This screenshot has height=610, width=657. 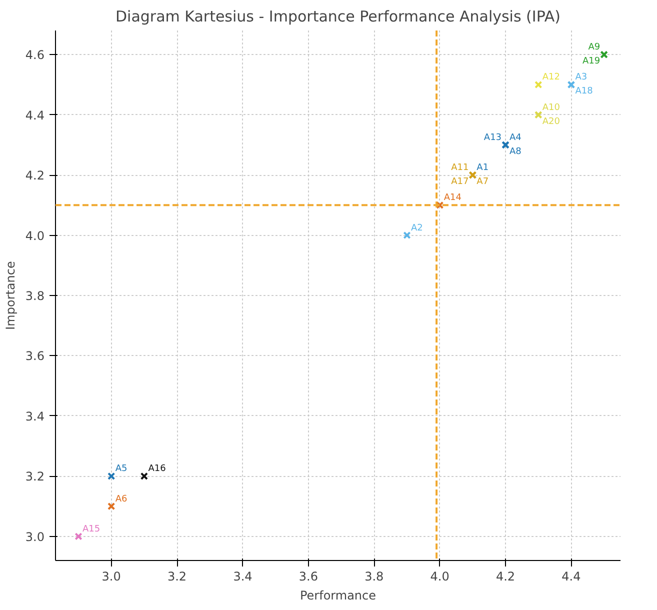 What do you see at coordinates (516, 151) in the screenshot?
I see `series-label: A8` at bounding box center [516, 151].